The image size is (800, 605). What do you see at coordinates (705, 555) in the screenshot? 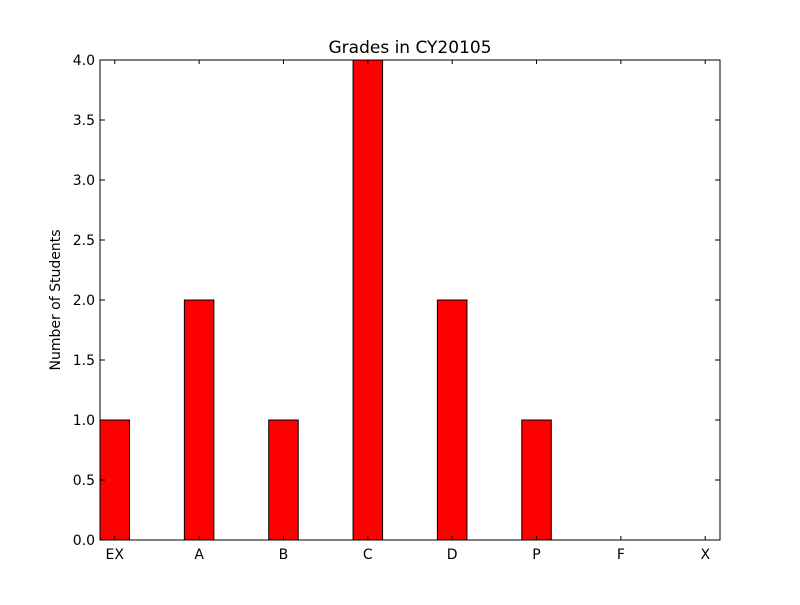
I see `x-tick-label: X` at bounding box center [705, 555].